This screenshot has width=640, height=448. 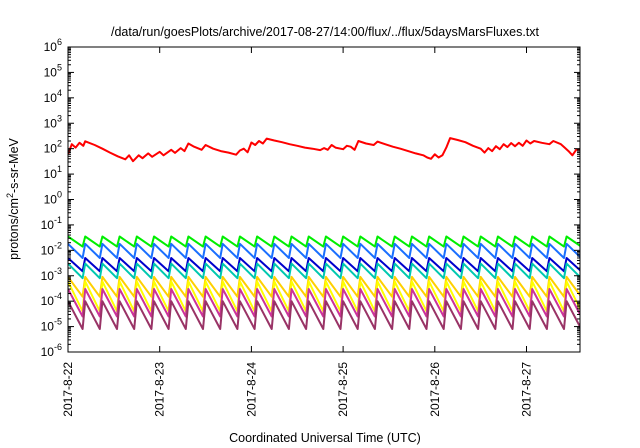 What do you see at coordinates (59, 67) in the screenshot?
I see `y-tick-exp: 5` at bounding box center [59, 67].